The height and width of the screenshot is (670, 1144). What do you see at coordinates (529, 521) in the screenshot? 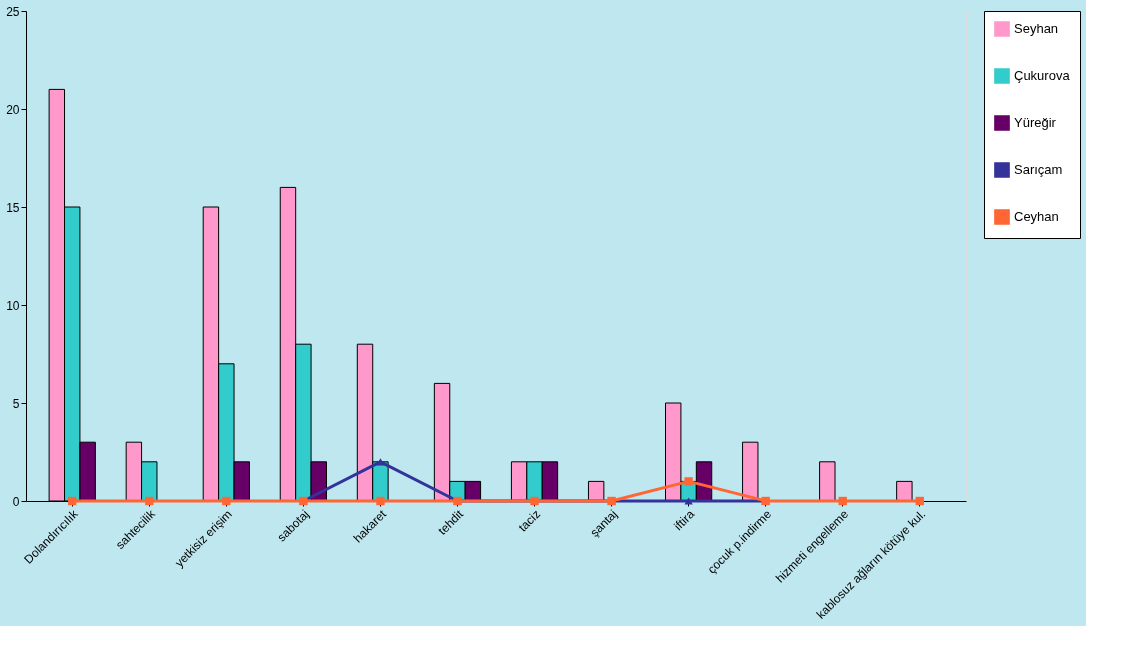
I see `x-tick-label: taciz` at bounding box center [529, 521].